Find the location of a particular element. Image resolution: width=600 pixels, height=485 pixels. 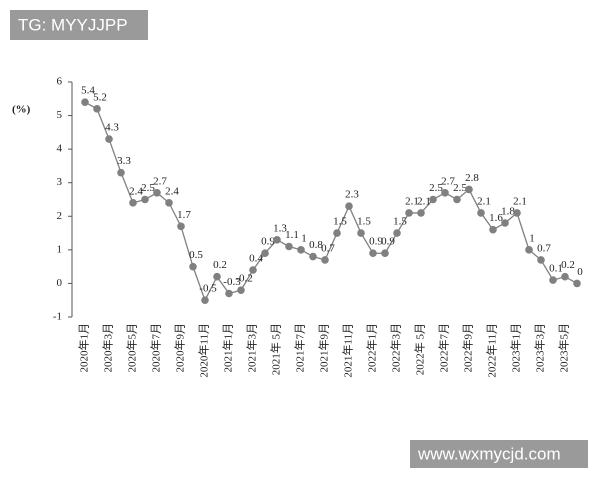

x-tick-label: 2022年9月 is located at coordinates (468, 348).